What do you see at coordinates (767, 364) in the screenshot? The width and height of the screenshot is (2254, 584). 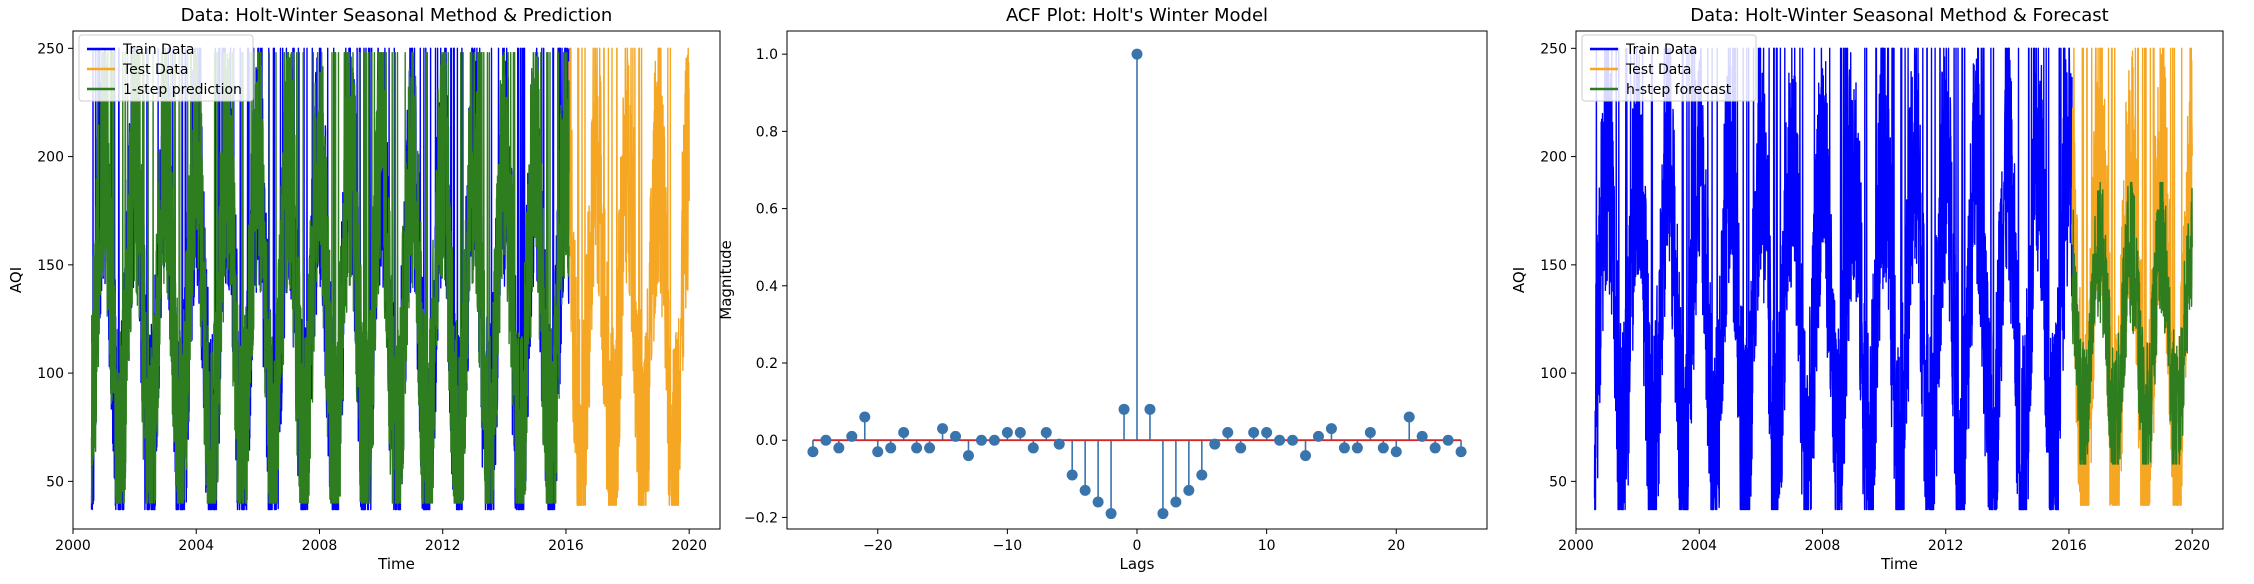 I see `y-tick-label: 0.2` at bounding box center [767, 364].